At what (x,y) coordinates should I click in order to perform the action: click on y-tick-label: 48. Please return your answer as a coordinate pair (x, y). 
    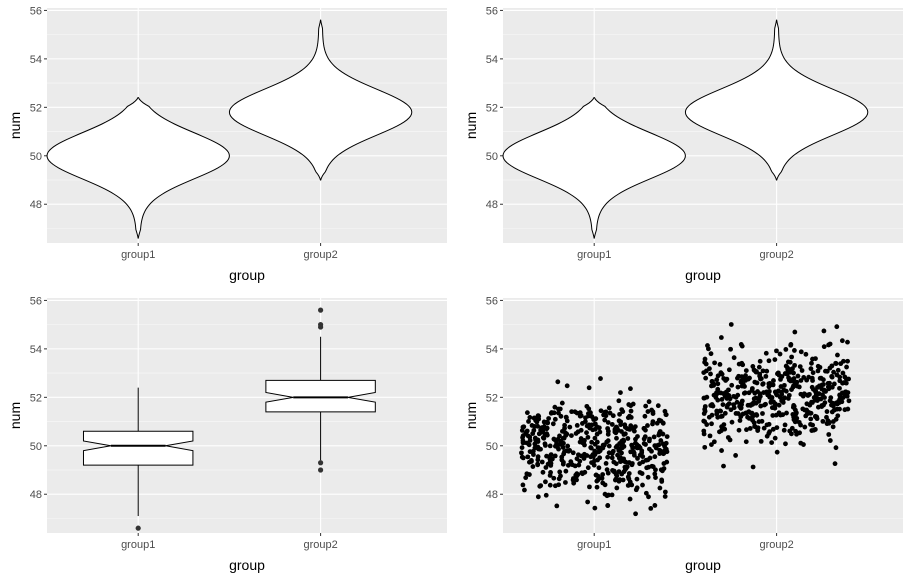
    Looking at the image, I should click on (492, 205).